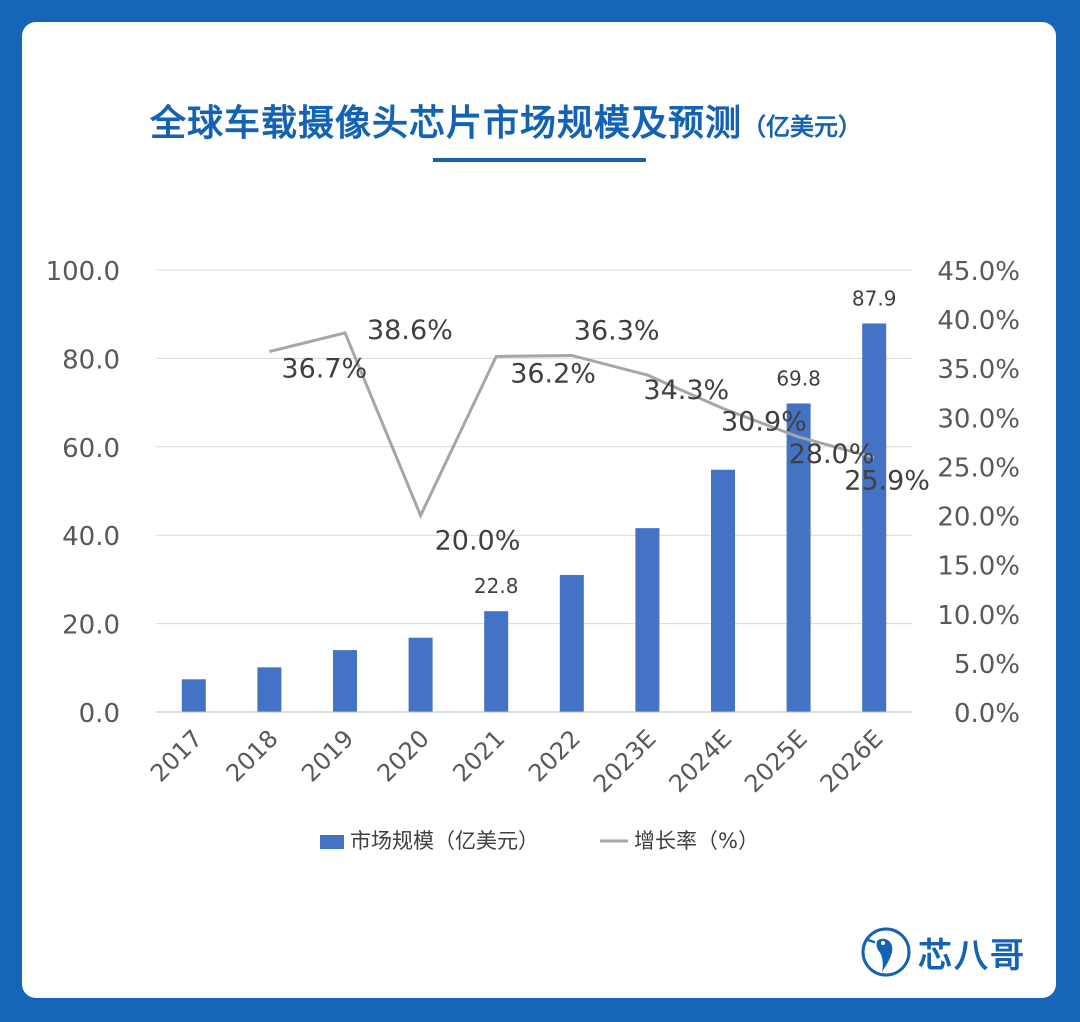  What do you see at coordinates (686, 390) in the screenshot?
I see `line-data-label: 34.3%` at bounding box center [686, 390].